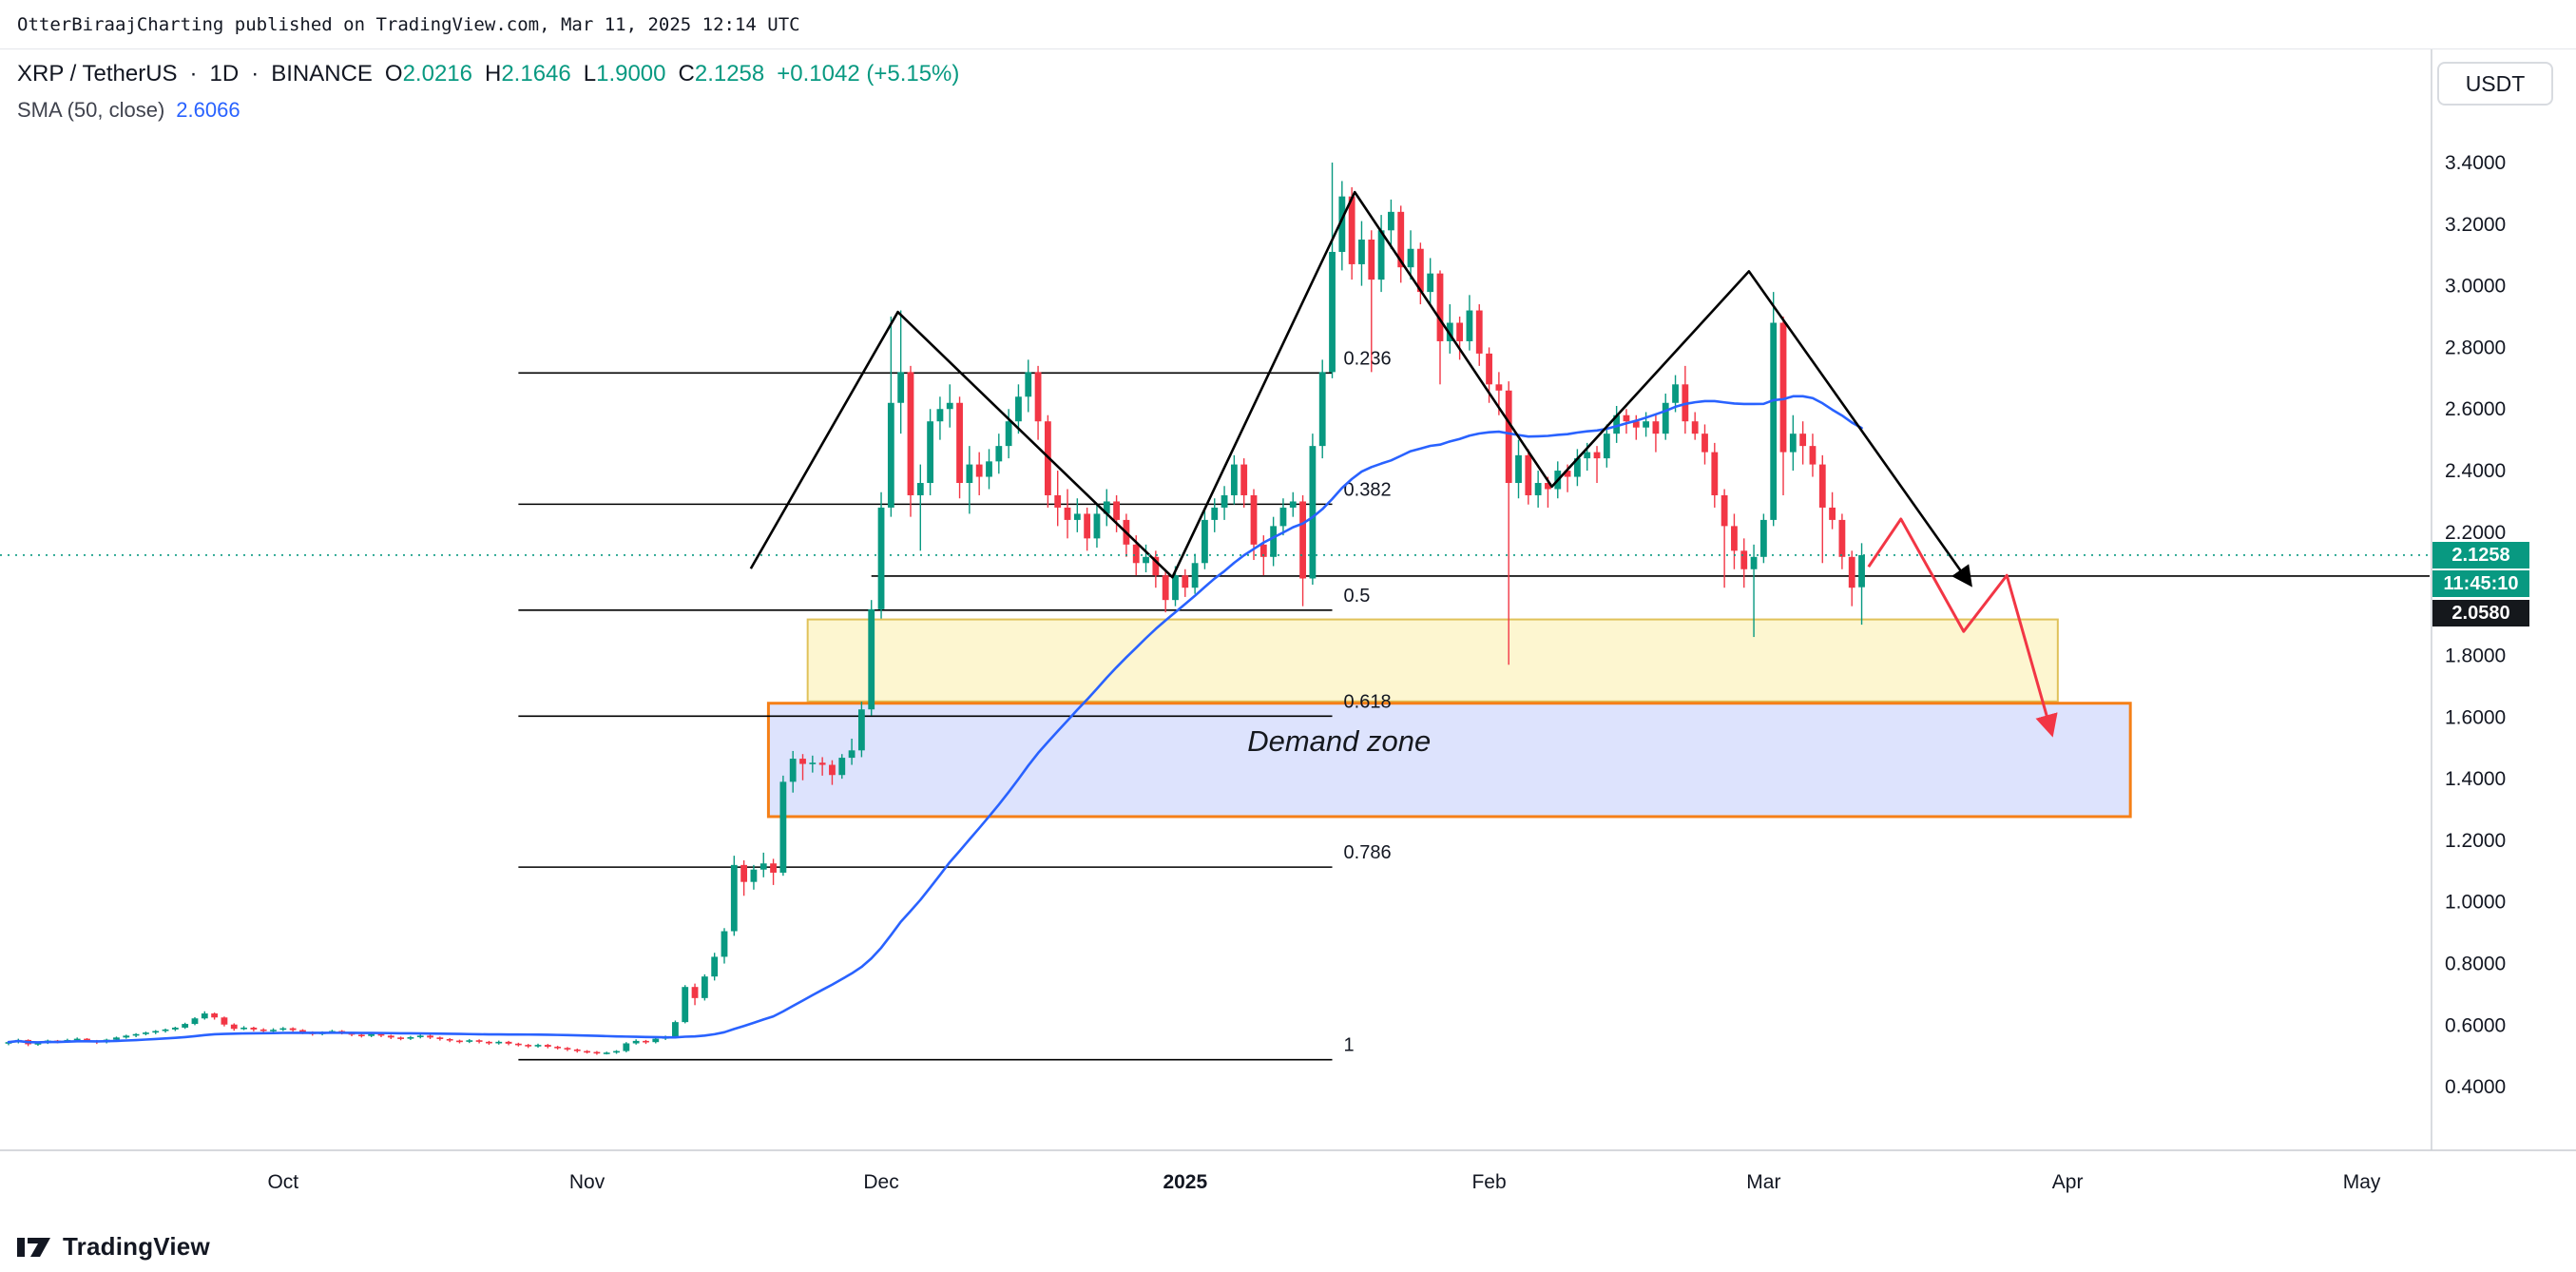  I want to click on brand-name: TradingView, so click(136, 1246).